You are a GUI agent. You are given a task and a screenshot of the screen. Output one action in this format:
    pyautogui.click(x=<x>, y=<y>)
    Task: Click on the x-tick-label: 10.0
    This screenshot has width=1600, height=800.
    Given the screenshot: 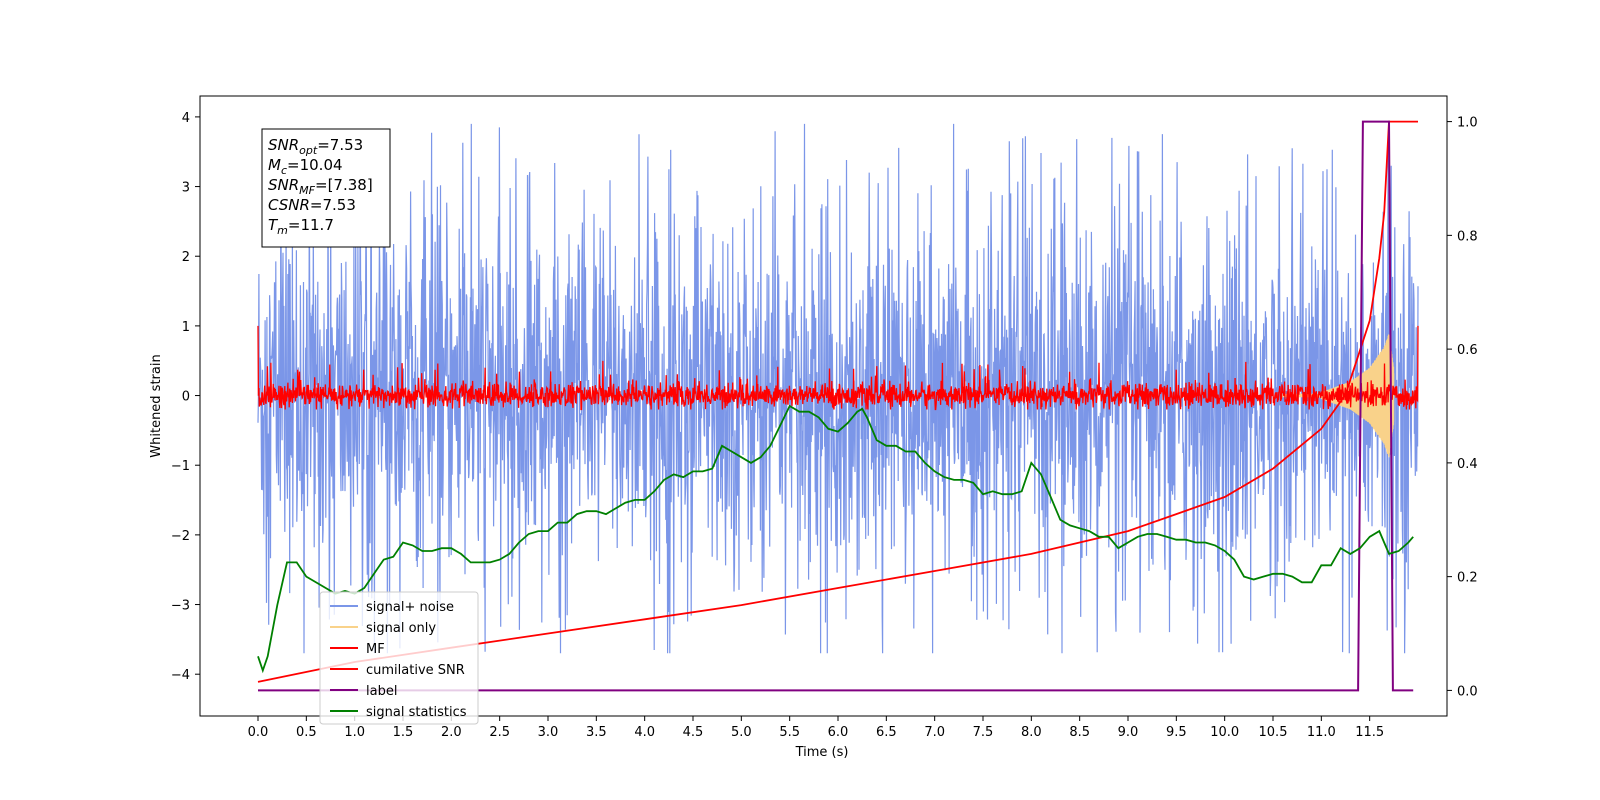 What is the action you would take?
    pyautogui.click(x=1224, y=732)
    